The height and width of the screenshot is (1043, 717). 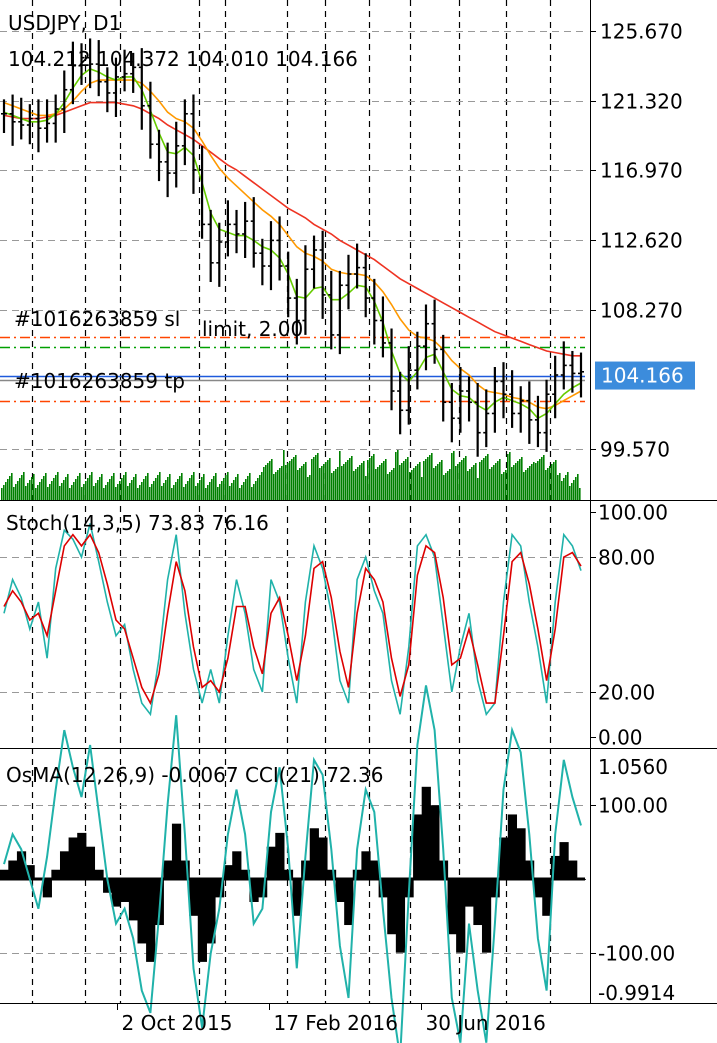 What do you see at coordinates (636, 954) in the screenshot?
I see `cci-tick-label: -100.00` at bounding box center [636, 954].